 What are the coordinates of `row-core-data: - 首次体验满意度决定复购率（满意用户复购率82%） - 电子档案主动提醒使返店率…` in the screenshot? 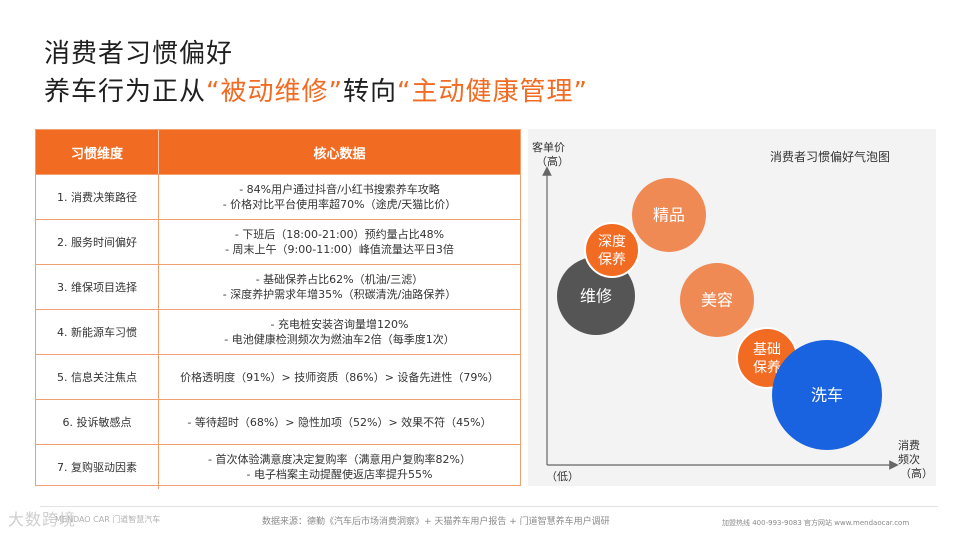 It's located at (339, 467).